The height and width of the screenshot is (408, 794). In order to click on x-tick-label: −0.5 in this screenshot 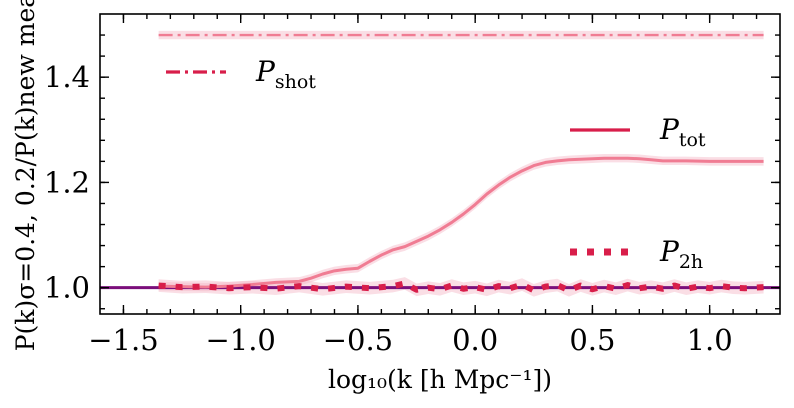, I will do `click(358, 340)`.